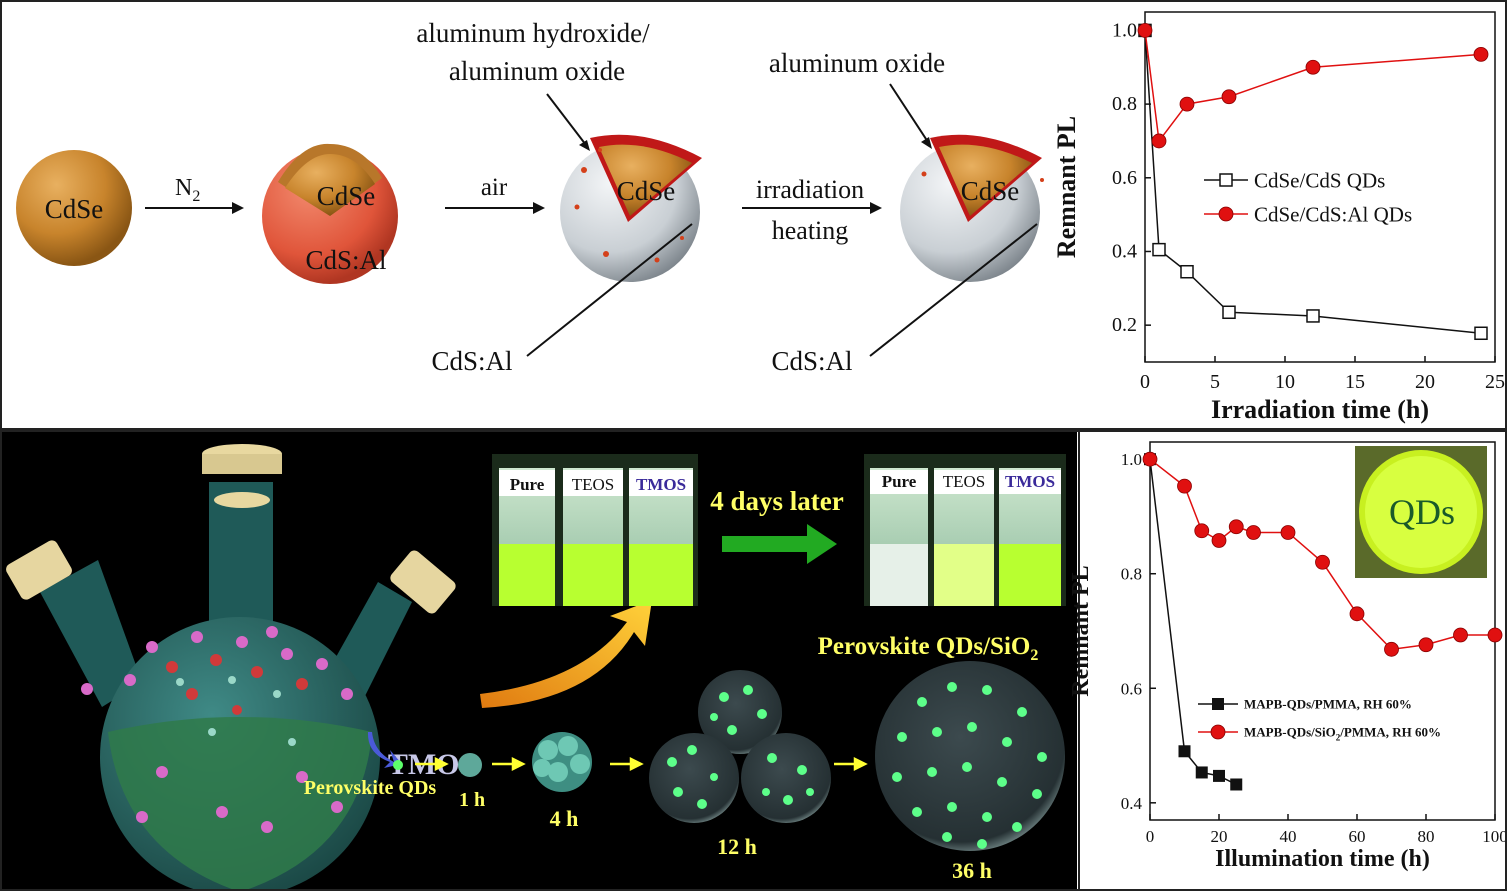  What do you see at coordinates (779, 544) in the screenshot?
I see `days-arrow` at bounding box center [779, 544].